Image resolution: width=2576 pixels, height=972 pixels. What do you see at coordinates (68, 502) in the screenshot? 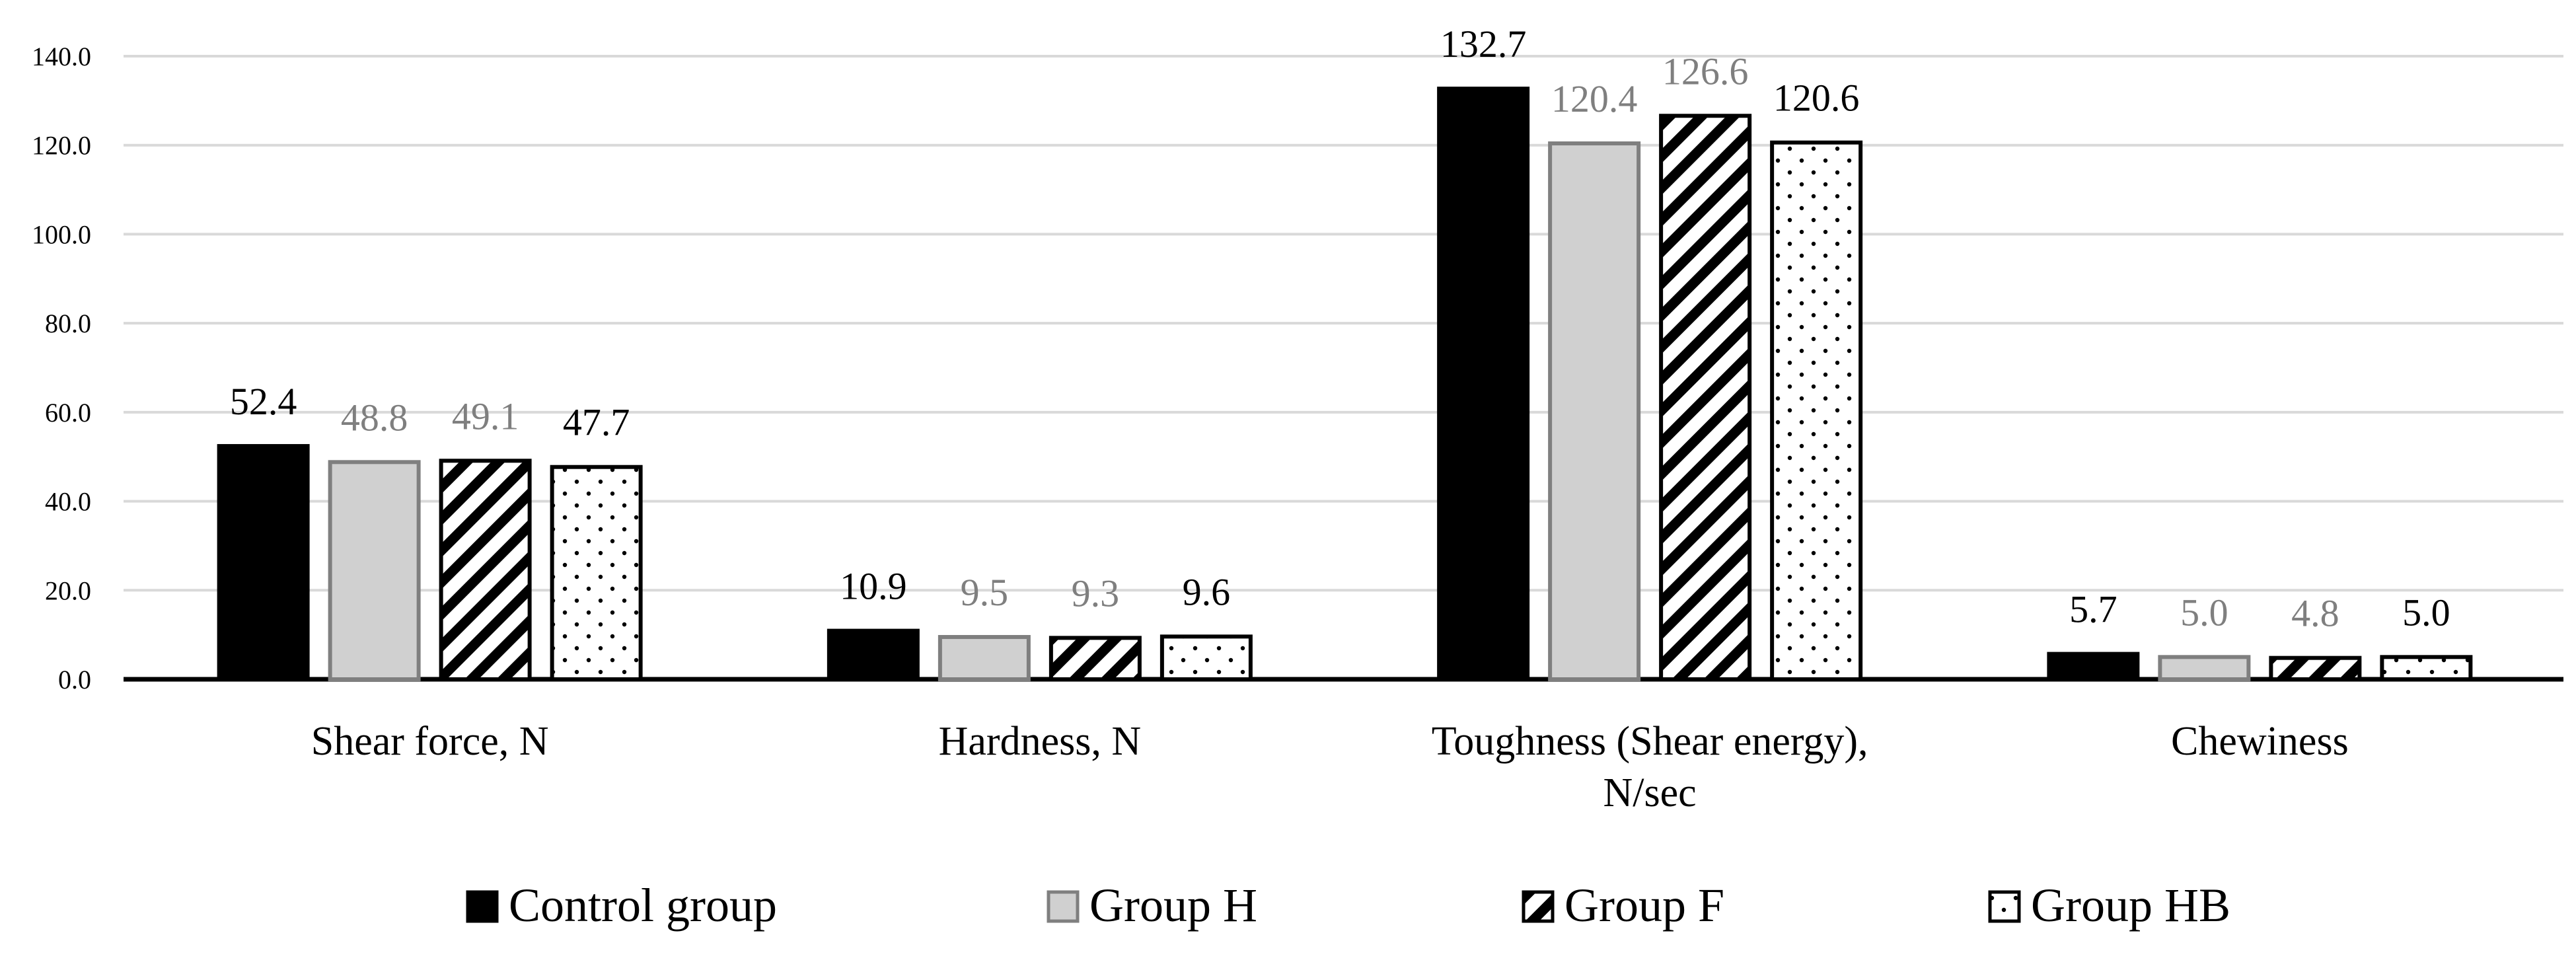
I see `y-tick-label: 40.0` at bounding box center [68, 502].